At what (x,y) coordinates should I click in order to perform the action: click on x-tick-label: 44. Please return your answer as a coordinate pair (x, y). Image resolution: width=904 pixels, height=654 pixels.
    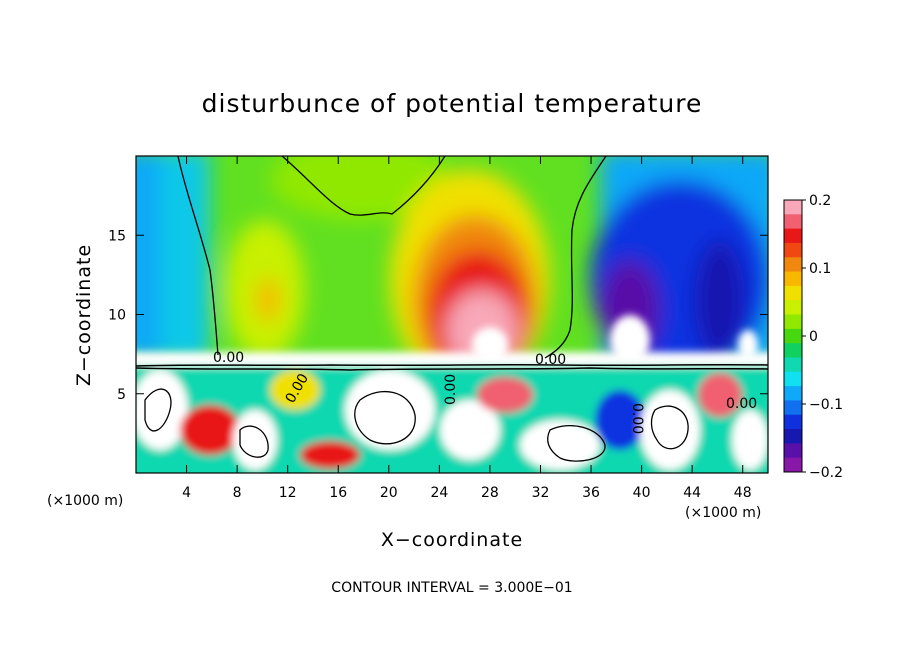
    Looking at the image, I should click on (692, 493).